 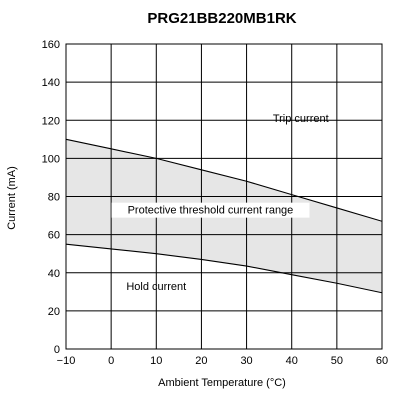 I want to click on trip-current-label: Trip current, so click(x=301, y=119).